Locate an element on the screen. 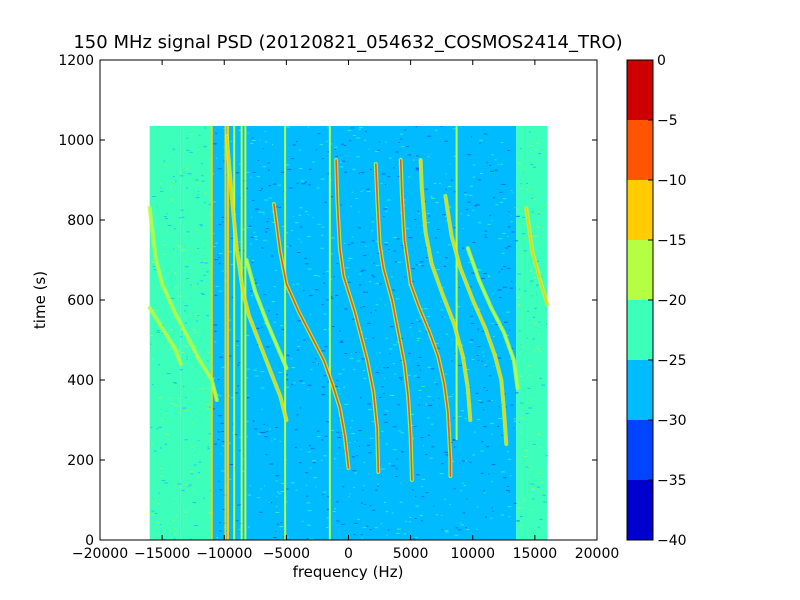  background-band is located at coordinates (532, 333).